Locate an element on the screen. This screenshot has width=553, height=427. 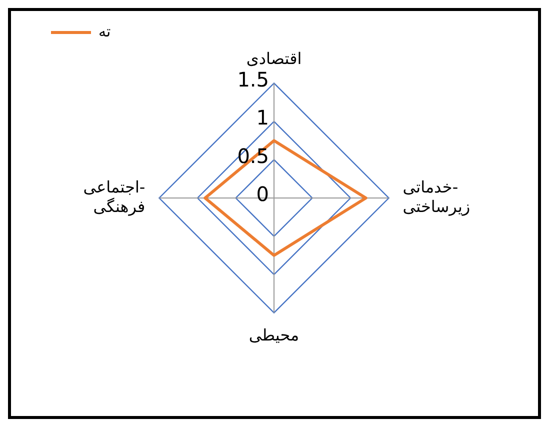
spoke-label: اقتصادی is located at coordinates (274, 58).